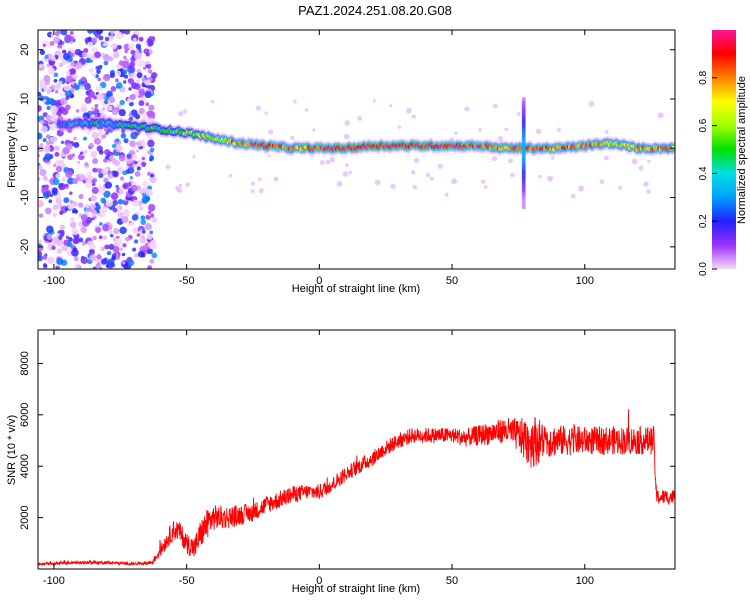 This screenshot has height=600, width=750. I want to click on x-tick-label: -50, so click(187, 281).